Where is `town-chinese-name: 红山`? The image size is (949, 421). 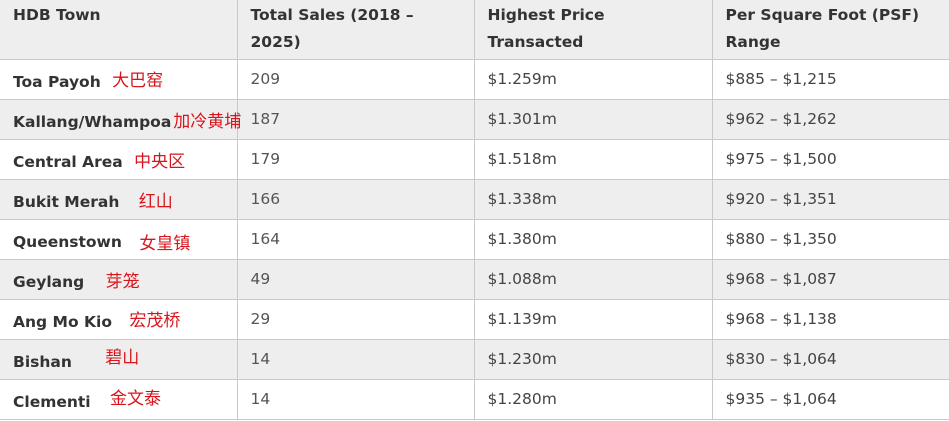 town-chinese-name: 红山 is located at coordinates (155, 201).